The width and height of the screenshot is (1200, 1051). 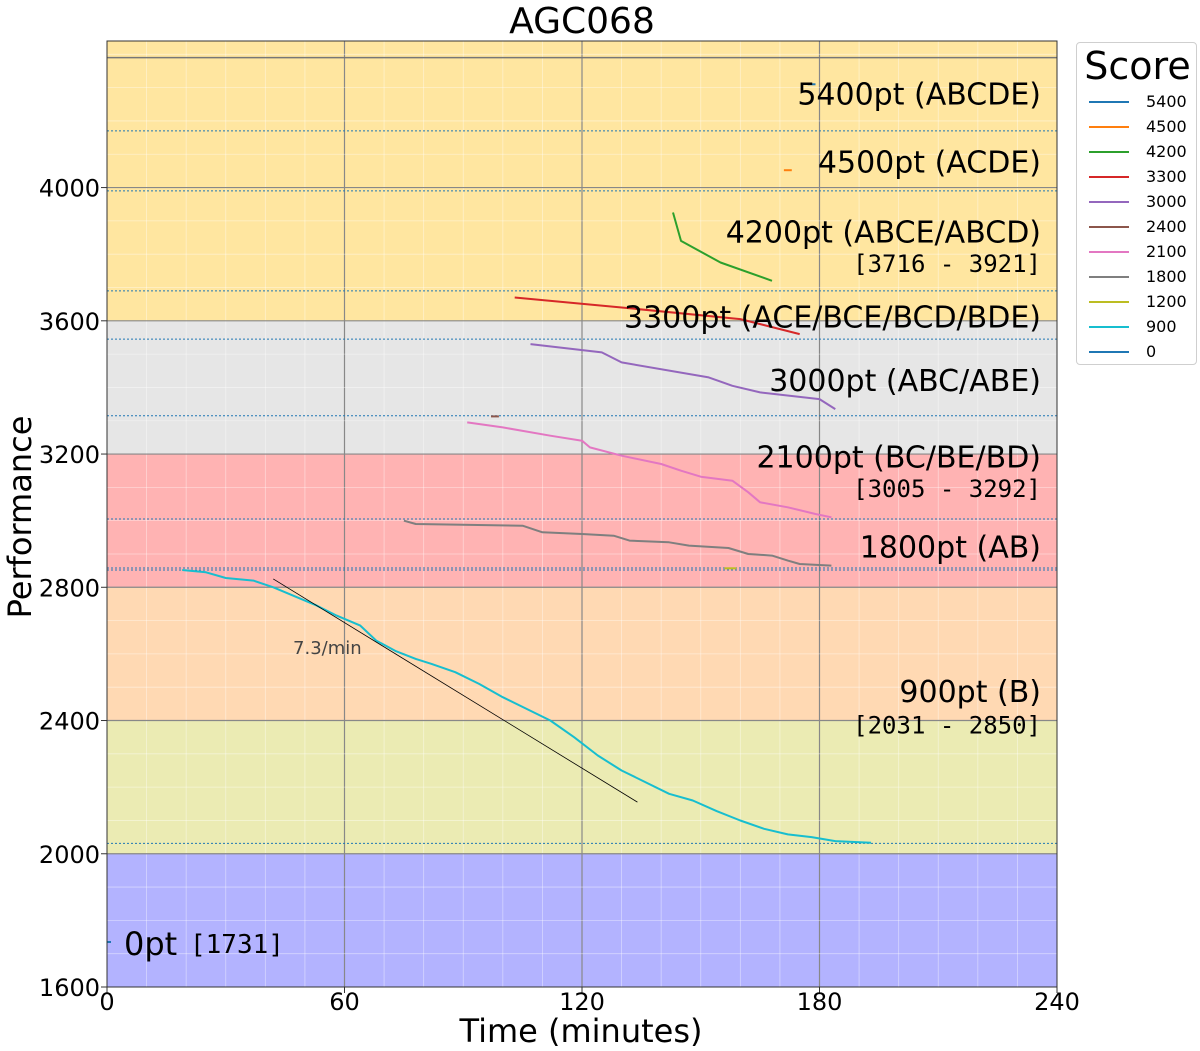 I want to click on annotation-label: 3300pt (ACE/BCE/BCD/BDE), so click(x=832, y=317).